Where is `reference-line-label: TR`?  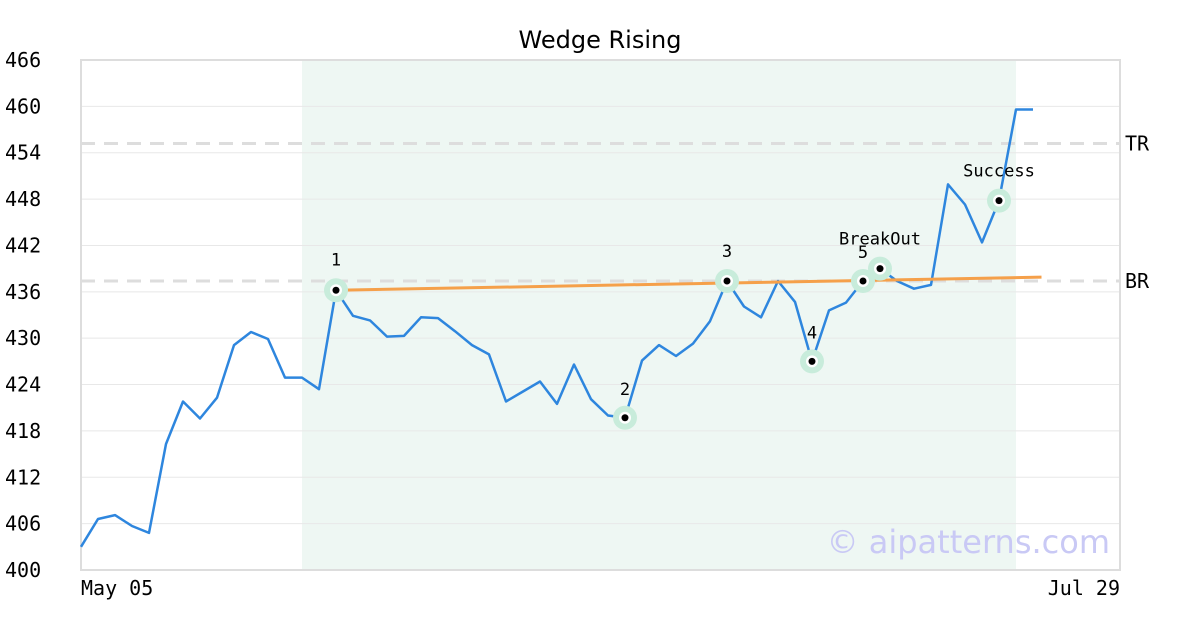 reference-line-label: TR is located at coordinates (1137, 143).